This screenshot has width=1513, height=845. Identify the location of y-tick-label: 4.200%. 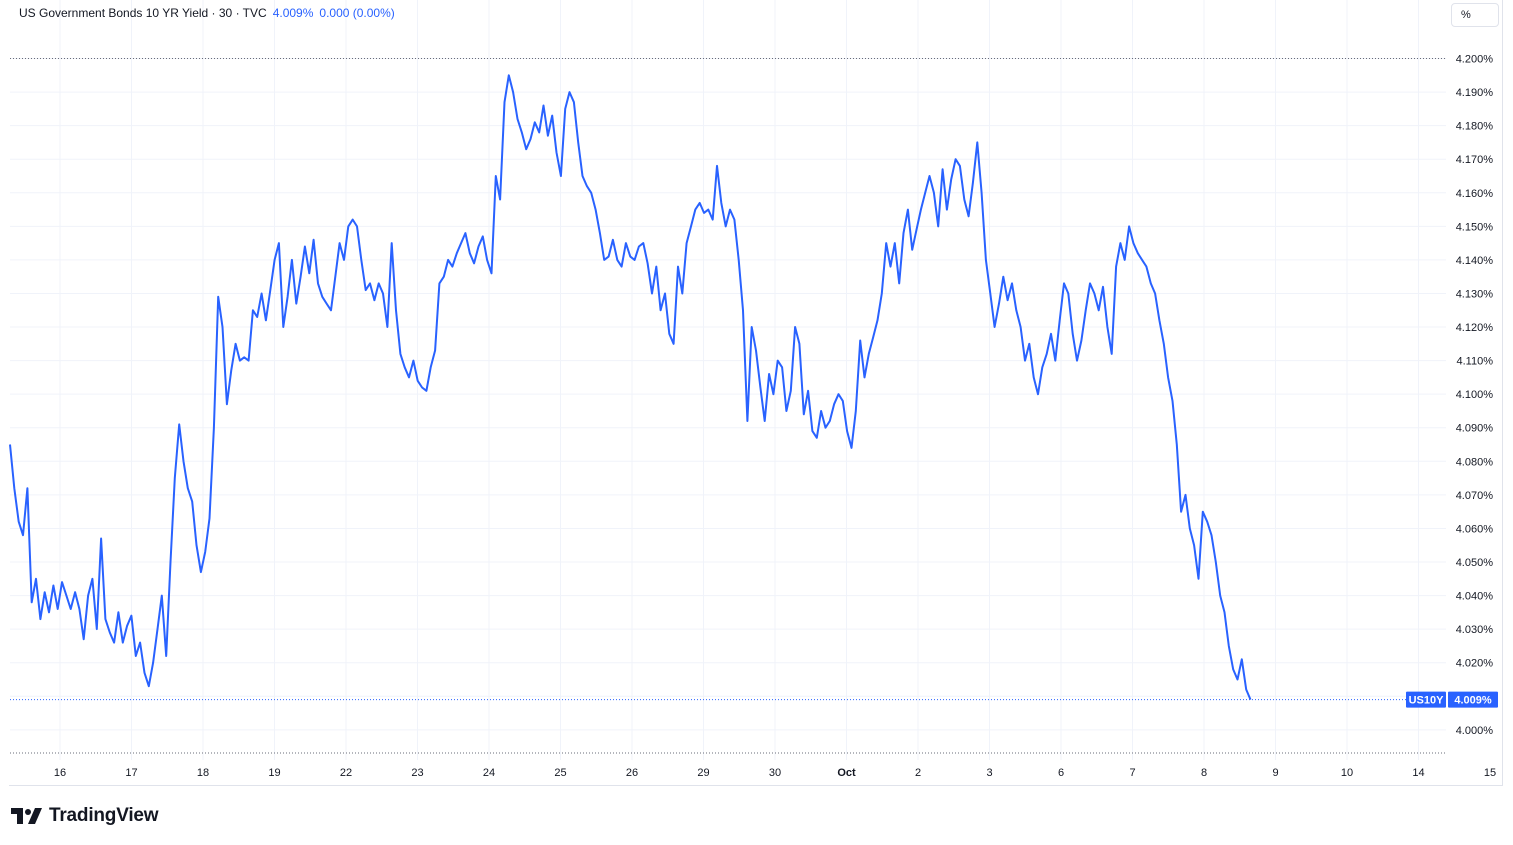
(1475, 60).